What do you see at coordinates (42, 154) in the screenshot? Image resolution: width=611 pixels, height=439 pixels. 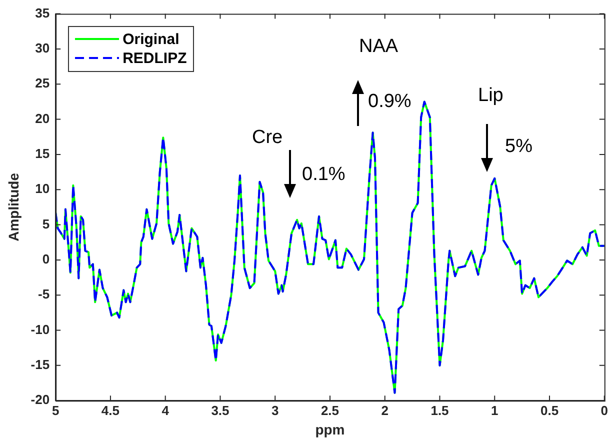 I see `y-tick-label: 15` at bounding box center [42, 154].